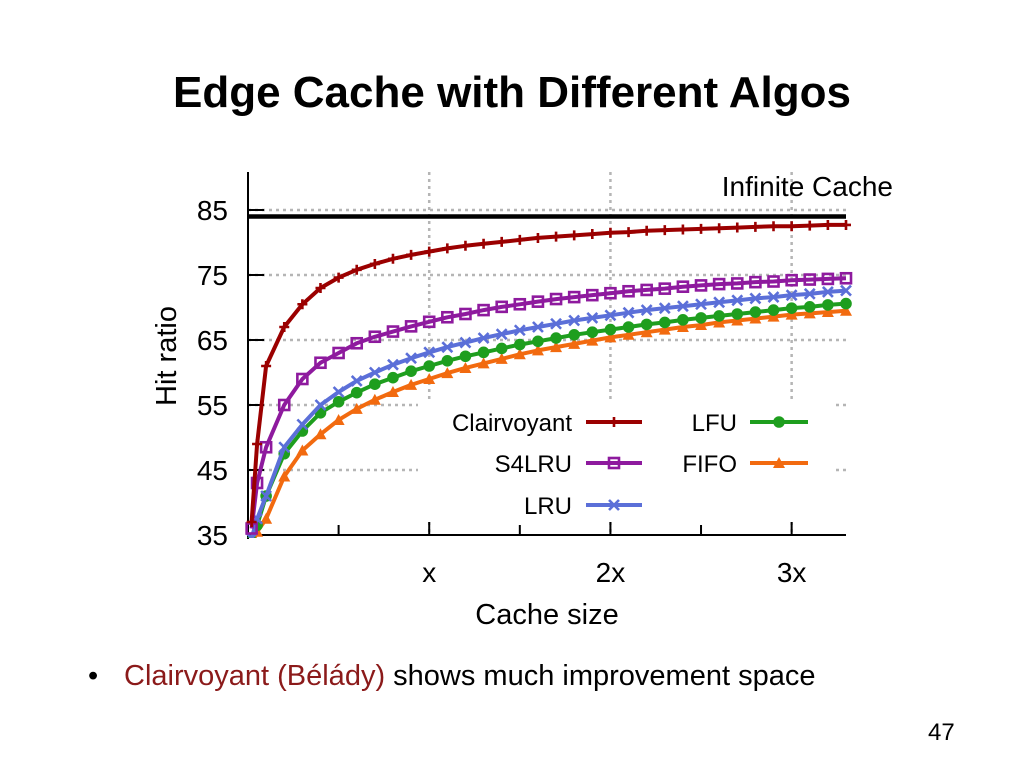 This screenshot has width=1024, height=768. I want to click on legend-label: LRU, so click(548, 506).